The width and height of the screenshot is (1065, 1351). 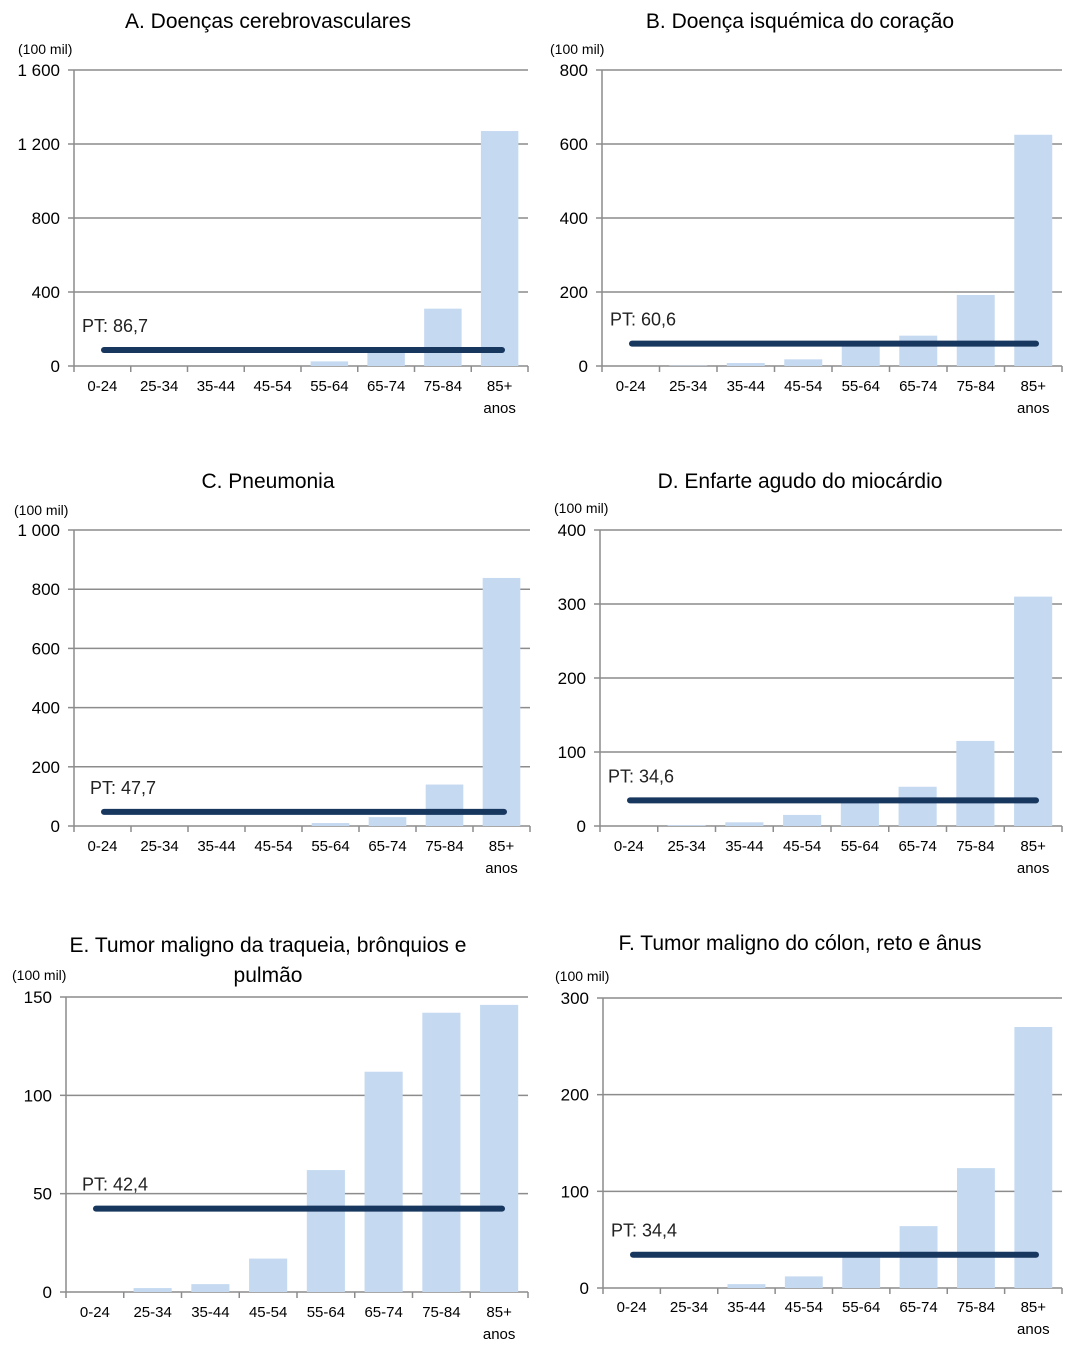 I want to click on reference-label: PT: 47,7, so click(x=123, y=788).